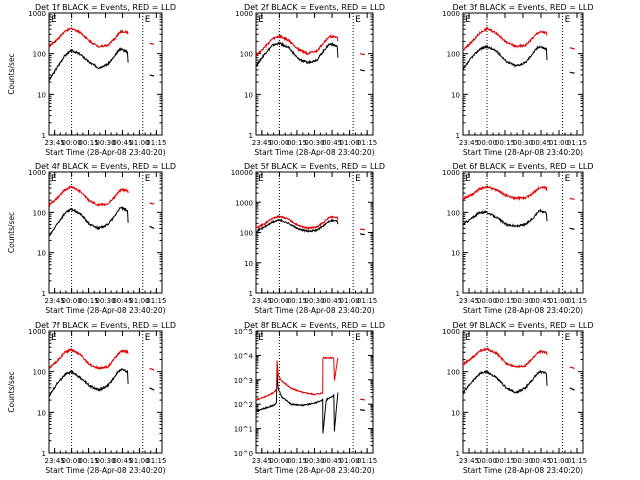 The width and height of the screenshot is (640, 480). I want to click on panel-title: Det 6f BLACK = Events, RED = LLD, so click(522, 166).